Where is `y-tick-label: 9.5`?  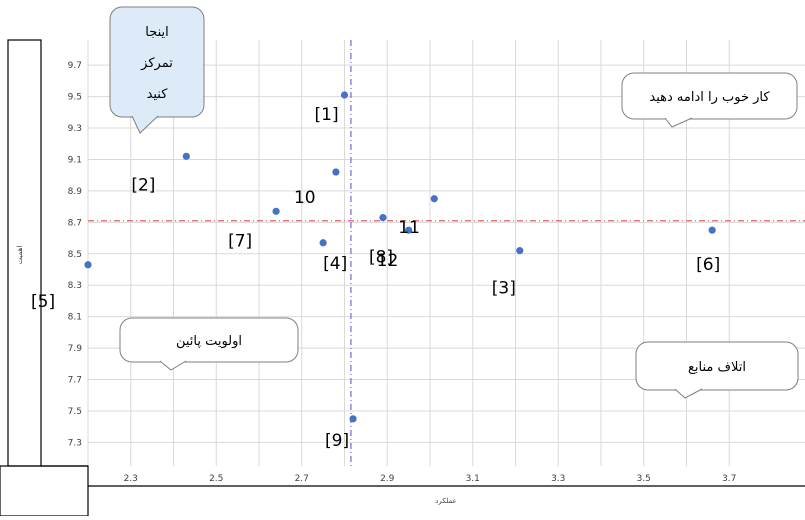 y-tick-label: 9.5 is located at coordinates (75, 98).